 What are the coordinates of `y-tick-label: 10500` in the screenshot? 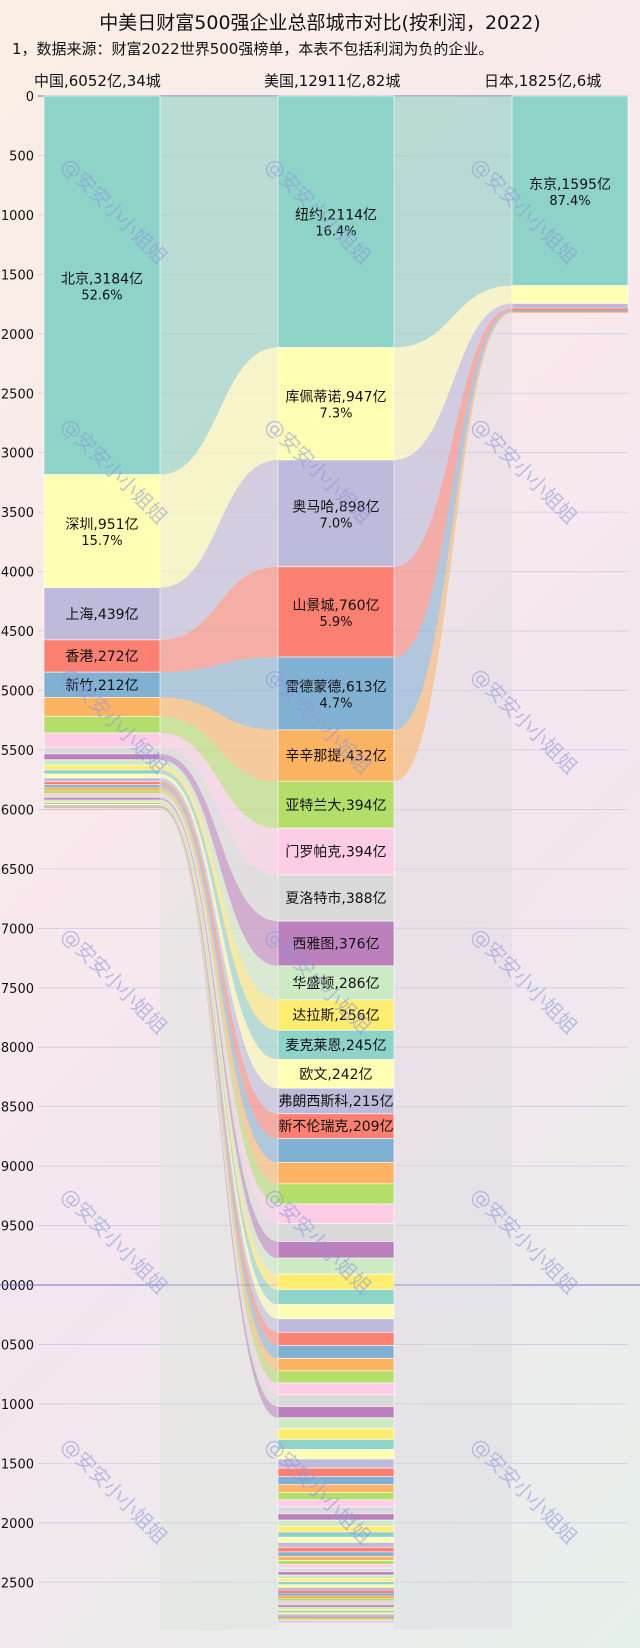 It's located at (17, 1345).